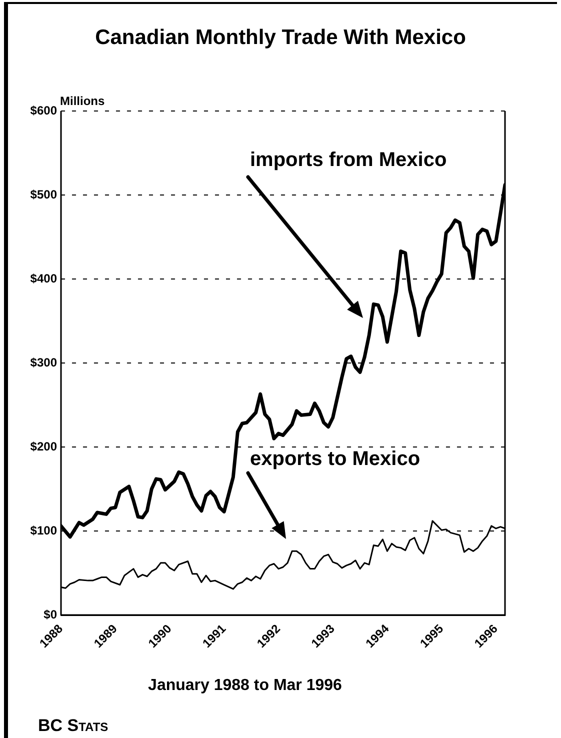 This screenshot has height=738, width=561. I want to click on annotation: exports to Mexico, so click(335, 459).